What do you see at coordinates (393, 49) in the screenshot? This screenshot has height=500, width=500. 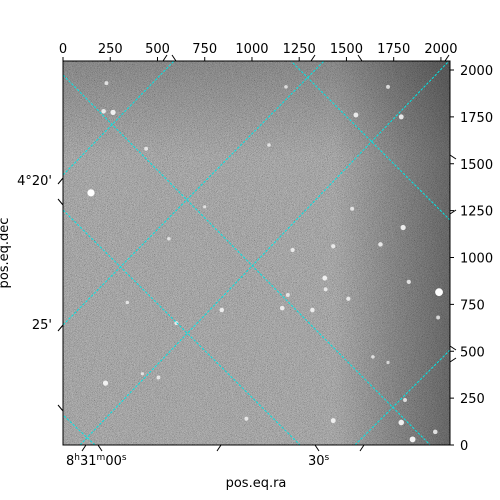 I see `top-tick-label: 1750` at bounding box center [393, 49].